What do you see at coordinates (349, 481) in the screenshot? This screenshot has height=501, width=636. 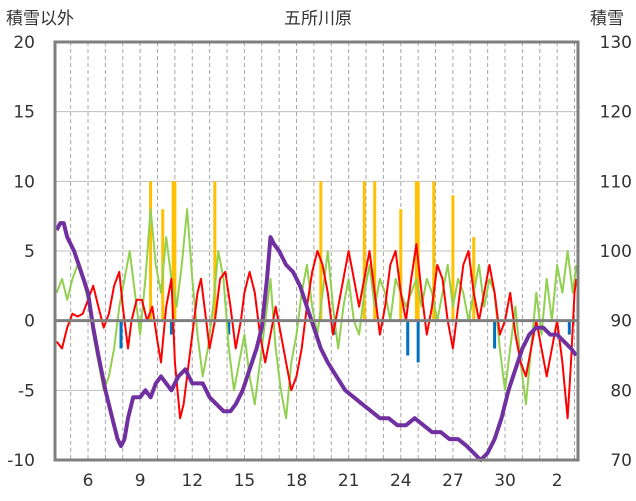 I see `x-tick-label: 21` at bounding box center [349, 481].